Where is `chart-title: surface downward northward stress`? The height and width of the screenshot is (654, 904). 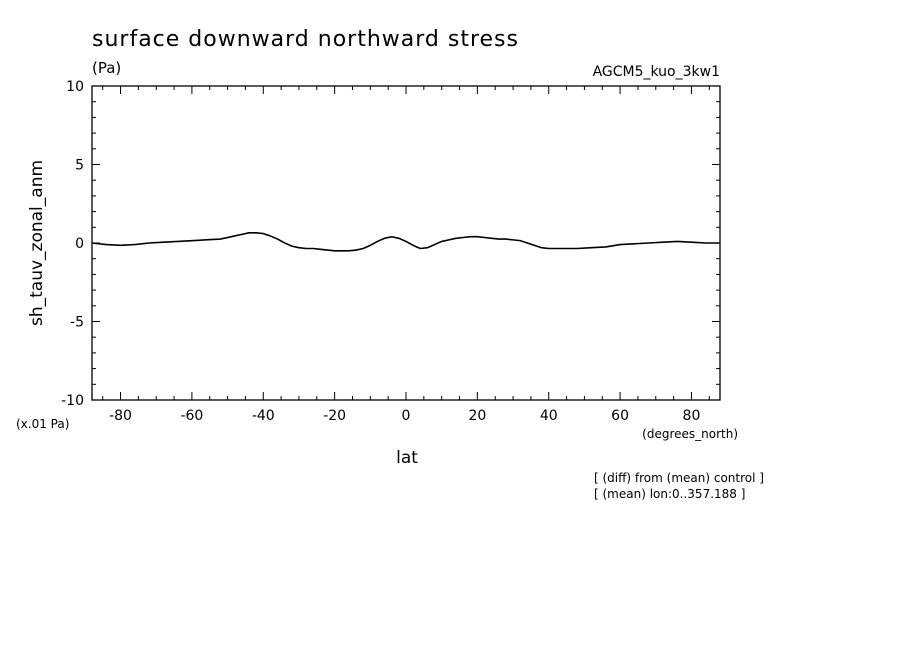 chart-title: surface downward northward stress is located at coordinates (305, 39).